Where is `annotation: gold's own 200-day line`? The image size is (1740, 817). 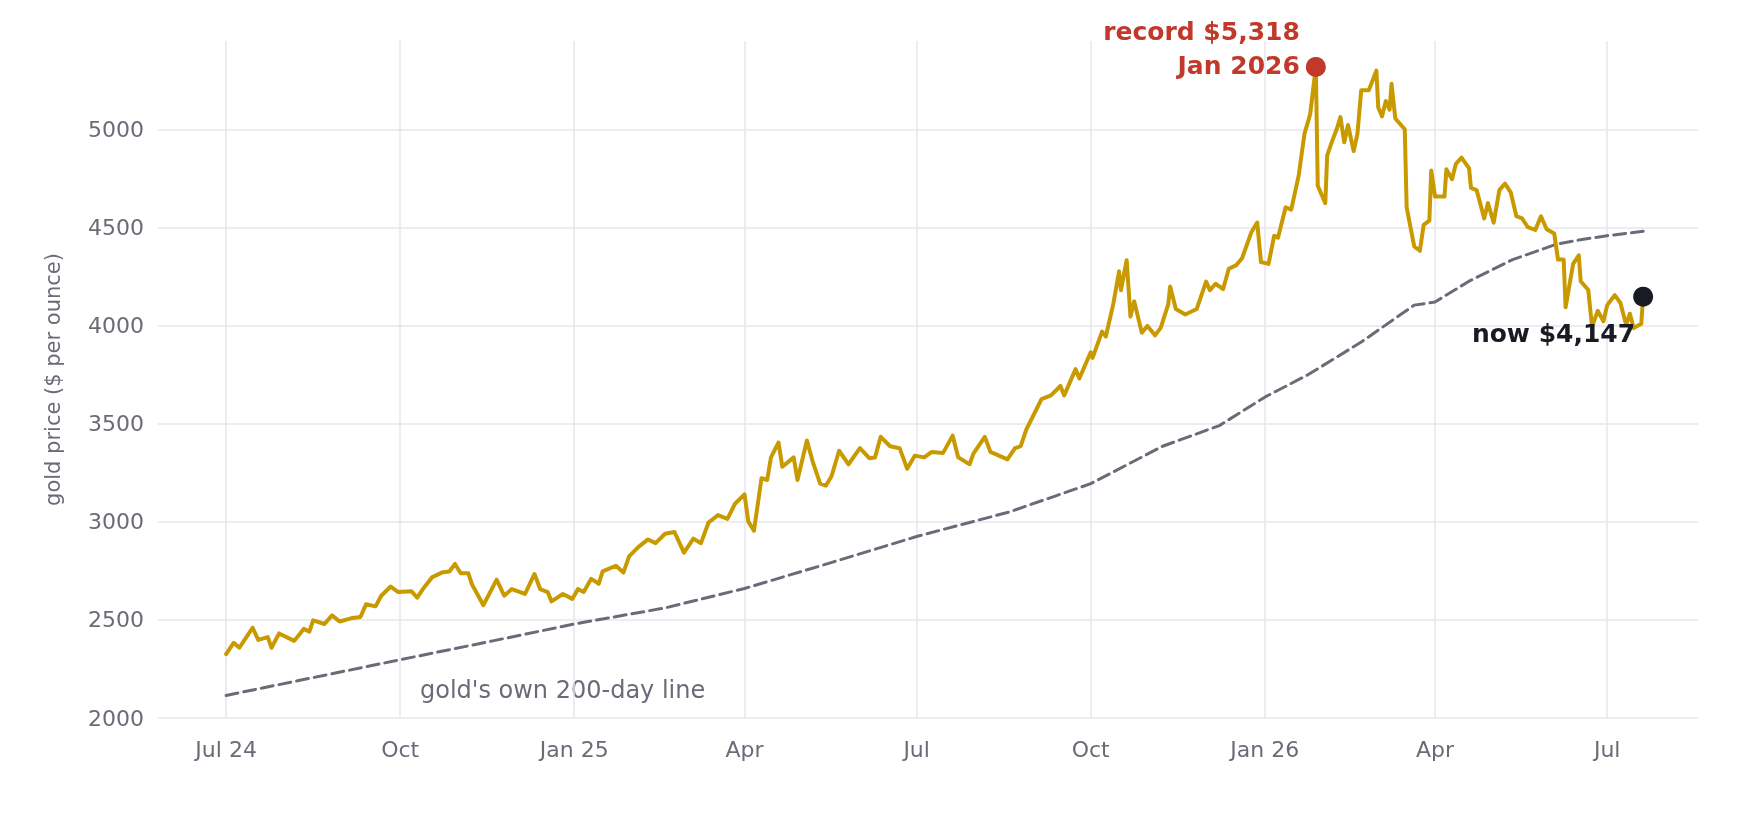
annotation: gold's own 200-day line is located at coordinates (563, 690).